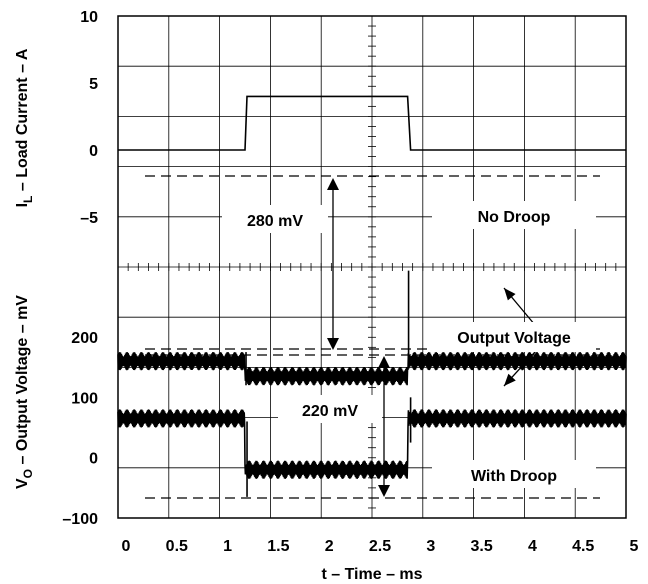  What do you see at coordinates (372, 369) in the screenshot?
I see `no-droop-trace` at bounding box center [372, 369].